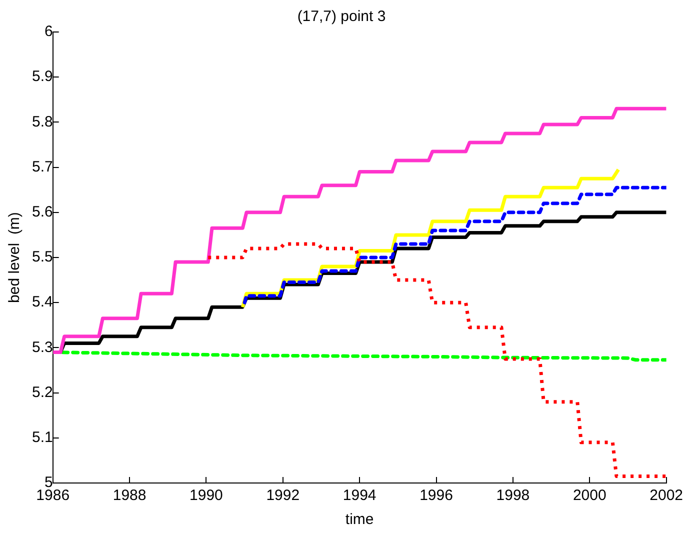  What do you see at coordinates (667, 495) in the screenshot?
I see `x-tick-label: 2002` at bounding box center [667, 495].